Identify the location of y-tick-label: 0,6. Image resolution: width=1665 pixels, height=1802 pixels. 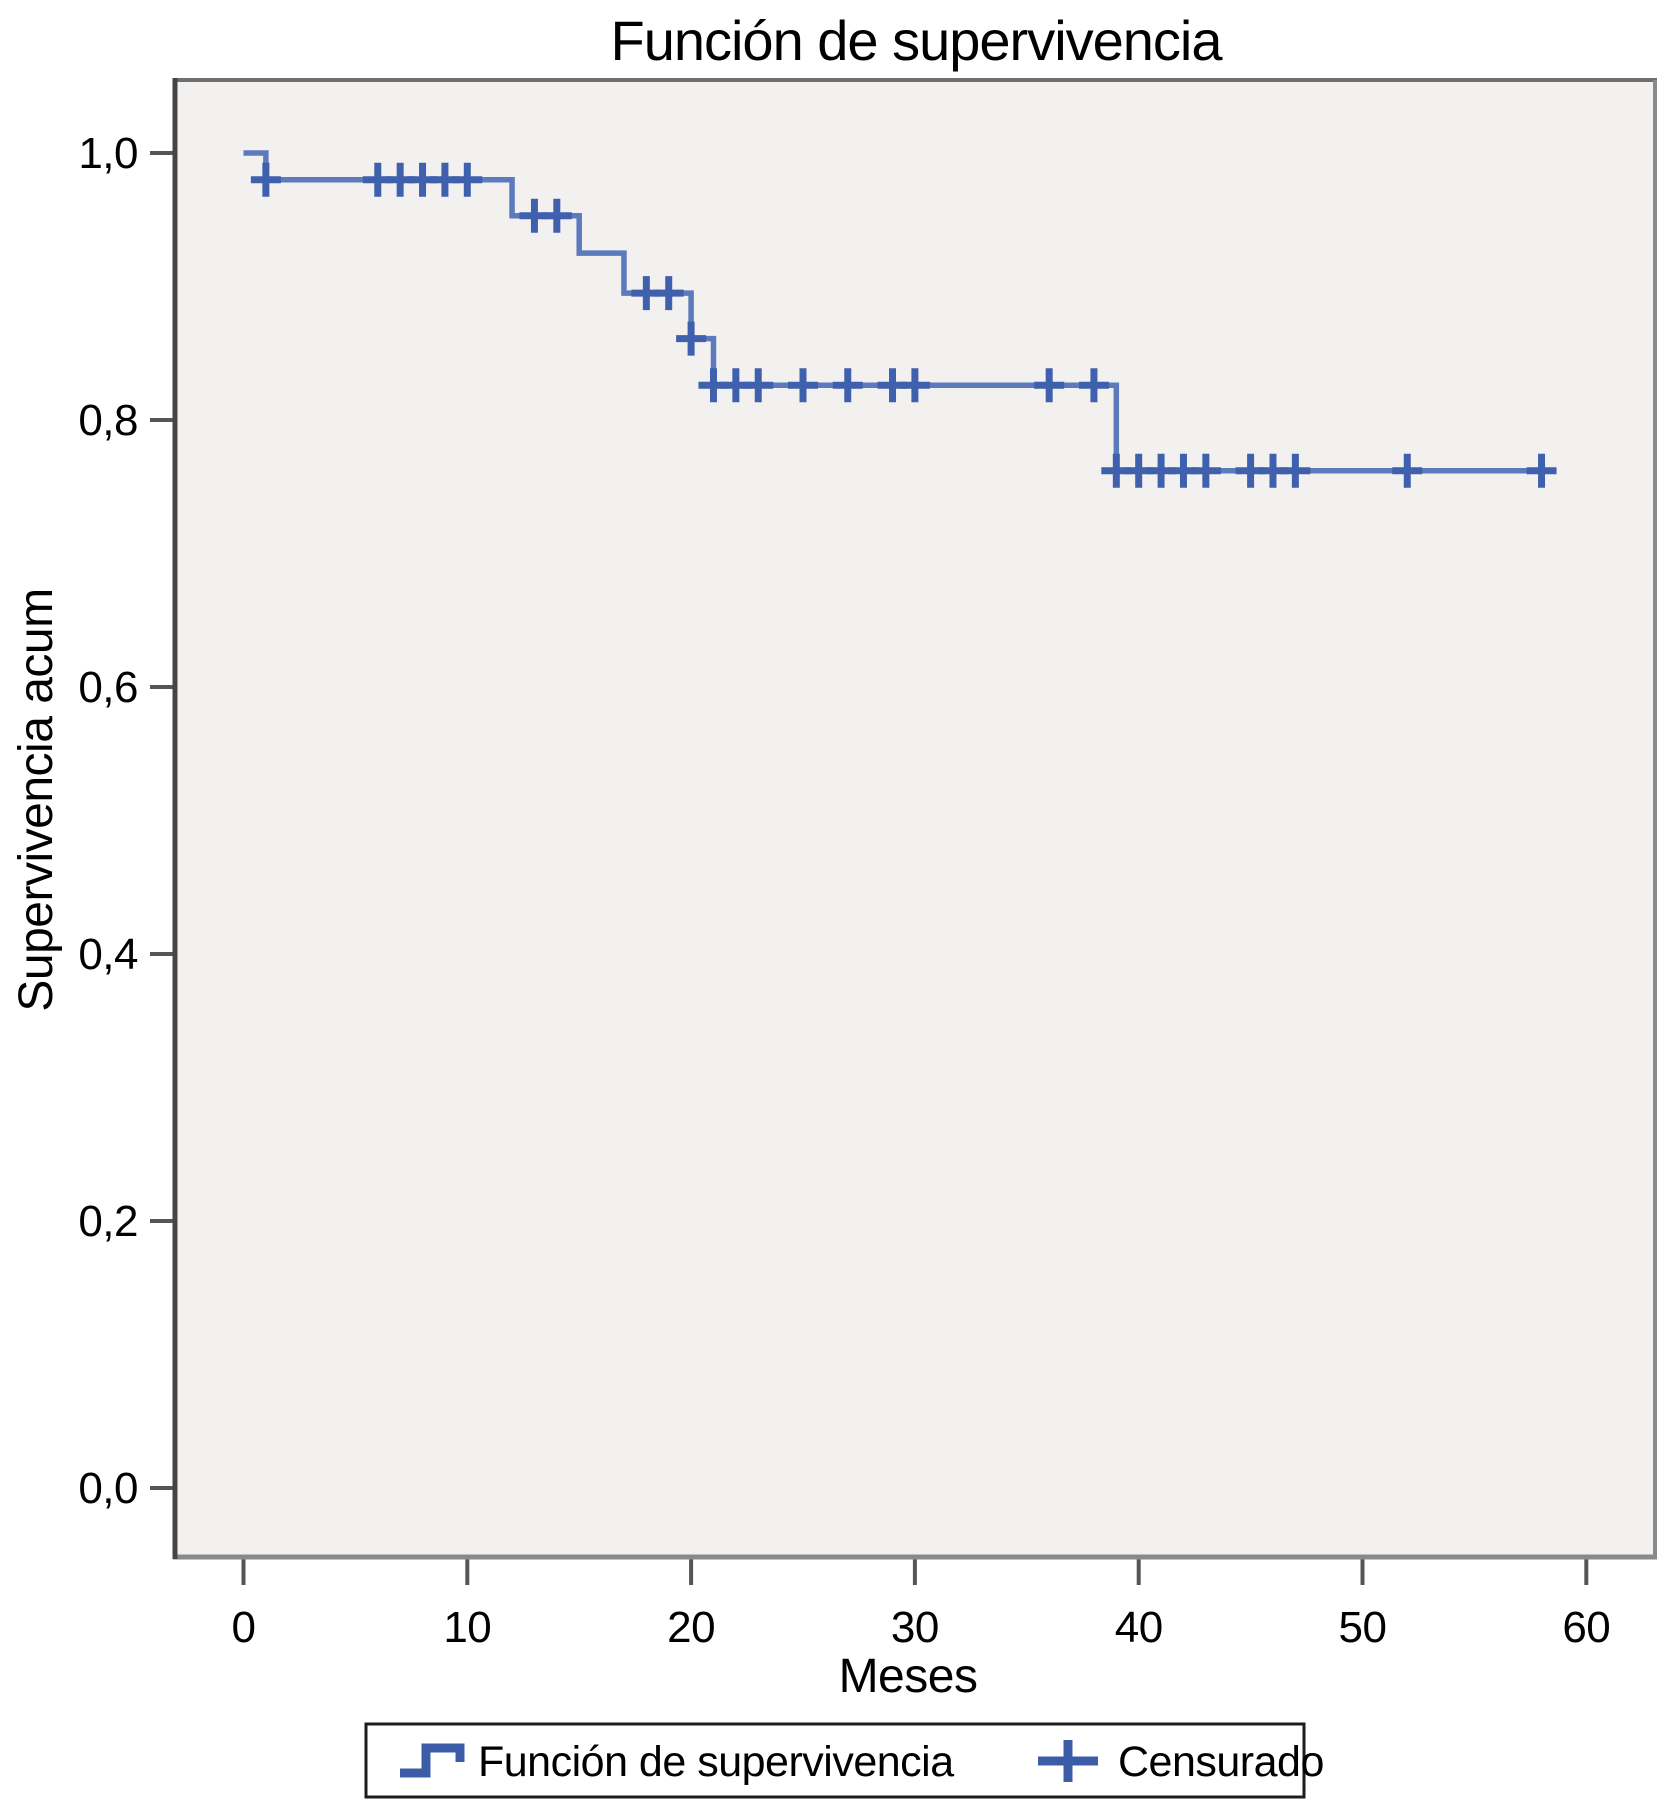
(108, 687).